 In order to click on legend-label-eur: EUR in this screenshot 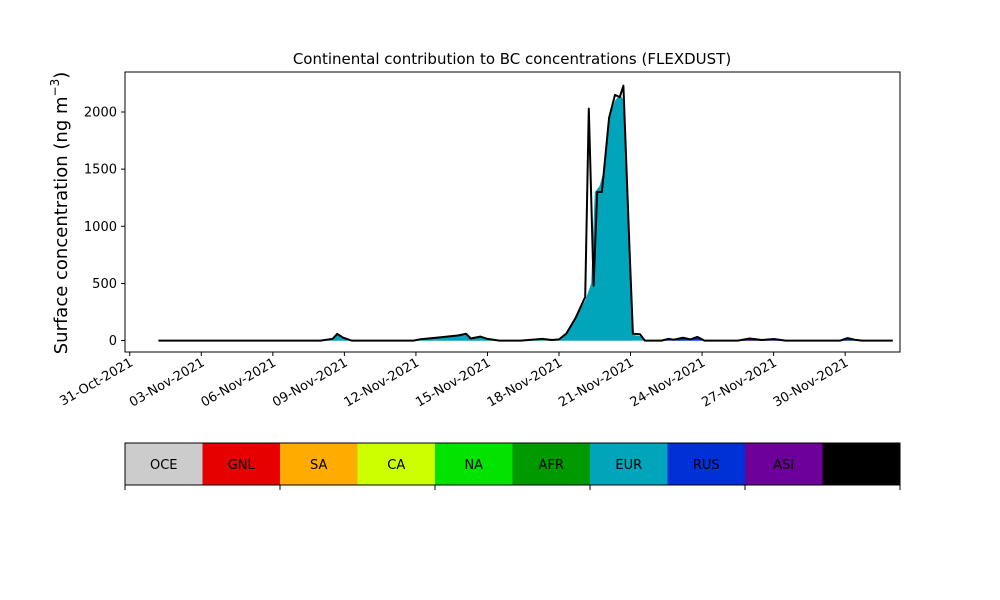, I will do `click(628, 465)`.